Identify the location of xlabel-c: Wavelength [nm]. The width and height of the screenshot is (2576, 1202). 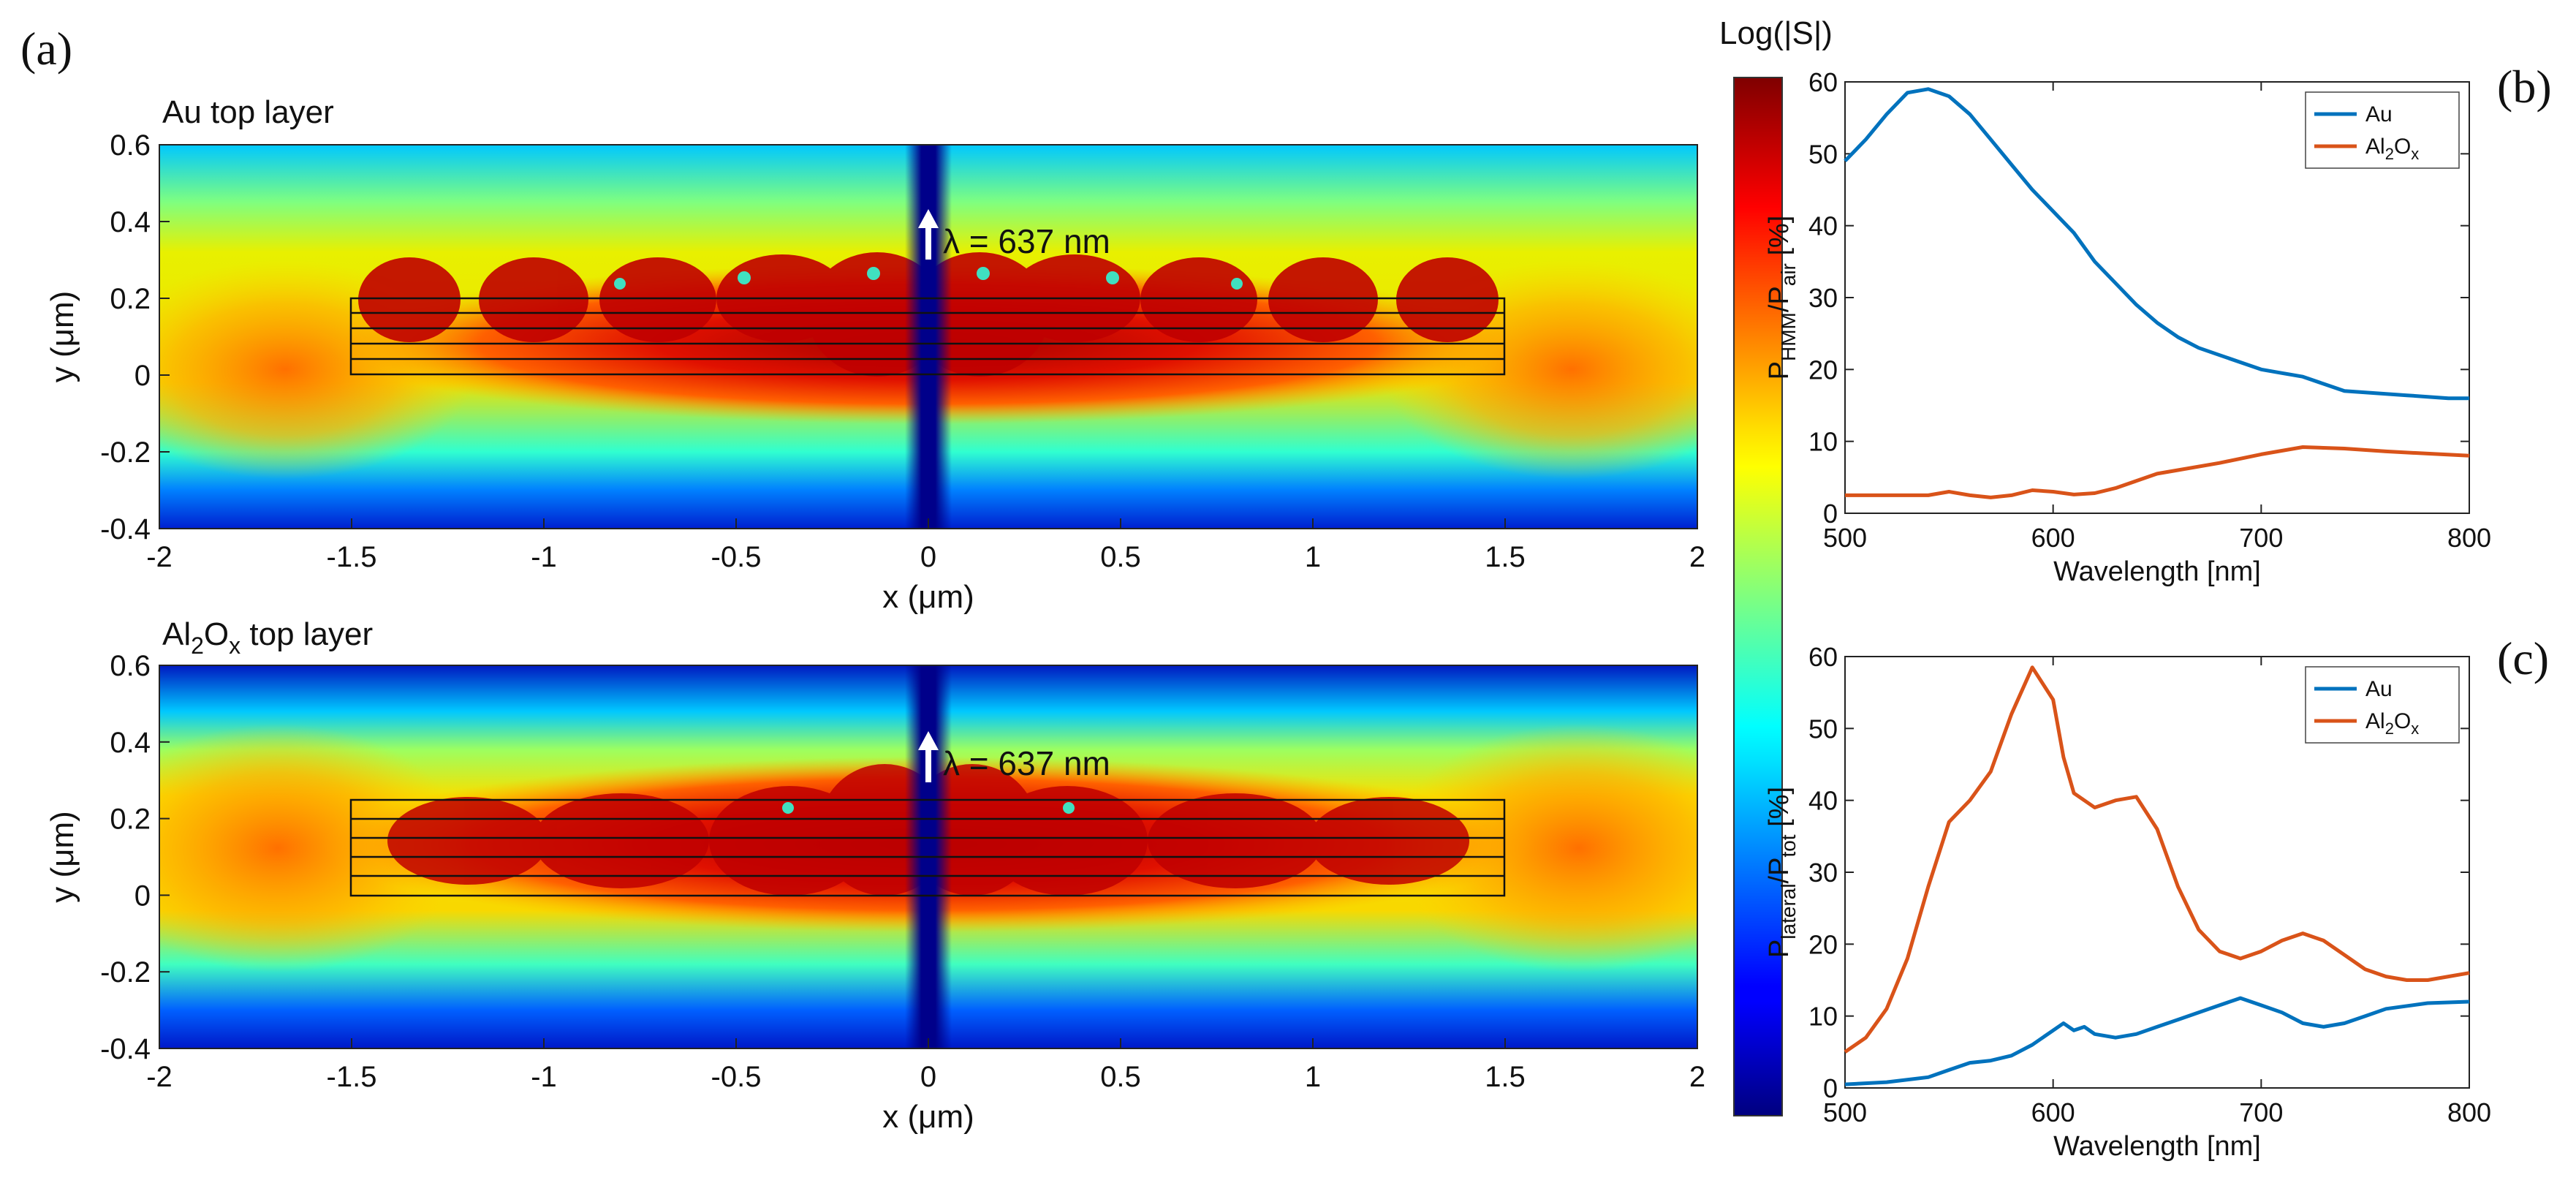
(2157, 1146).